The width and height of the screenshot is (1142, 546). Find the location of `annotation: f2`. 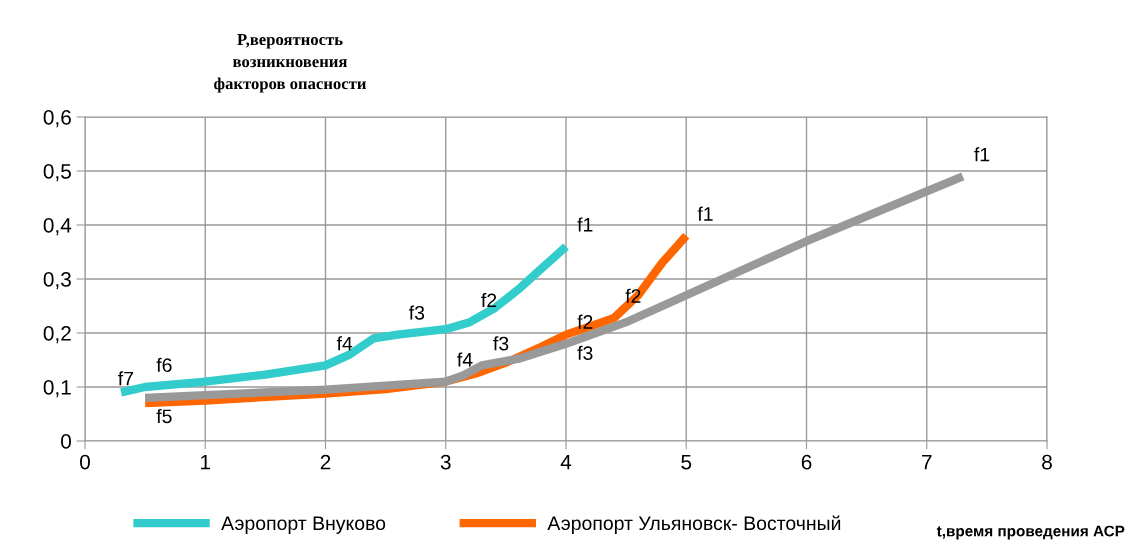

annotation: f2 is located at coordinates (489, 300).